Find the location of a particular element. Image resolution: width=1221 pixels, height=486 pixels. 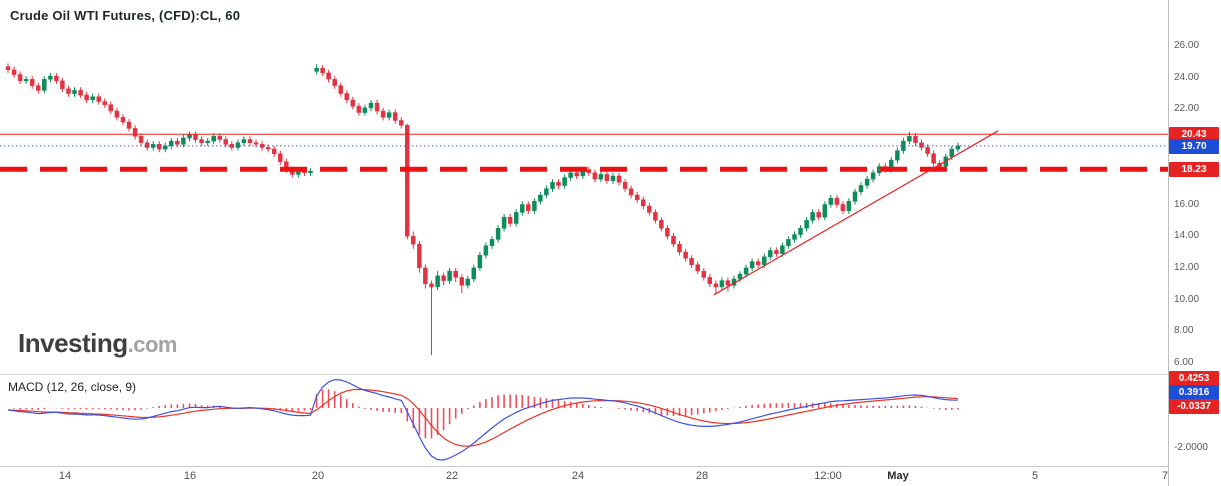

investing-logo-tld: .com is located at coordinates (152, 344).